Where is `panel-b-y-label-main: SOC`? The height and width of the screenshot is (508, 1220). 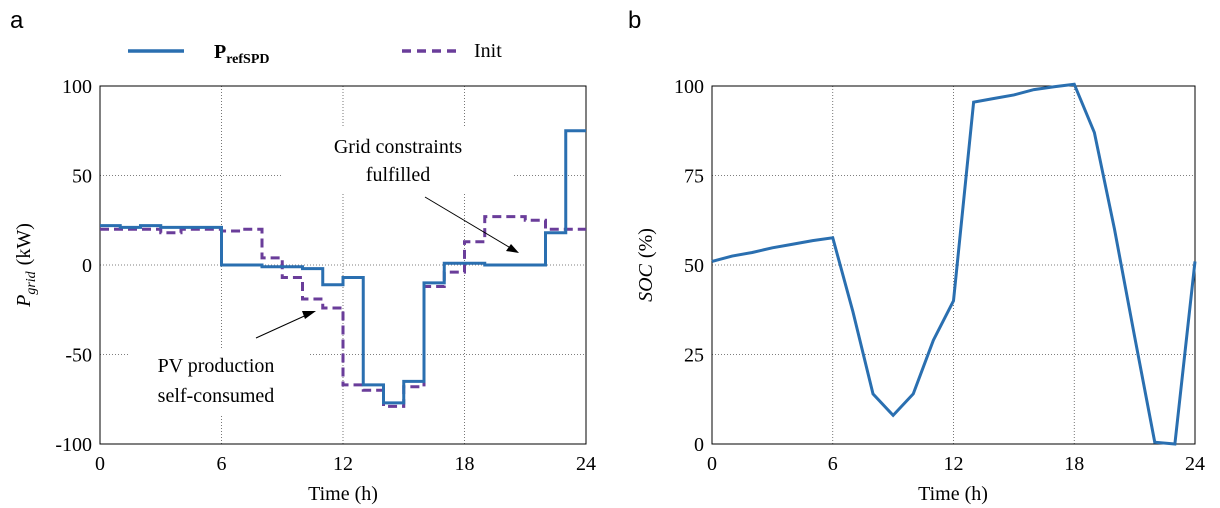
panel-b-y-label-main: SOC is located at coordinates (646, 282).